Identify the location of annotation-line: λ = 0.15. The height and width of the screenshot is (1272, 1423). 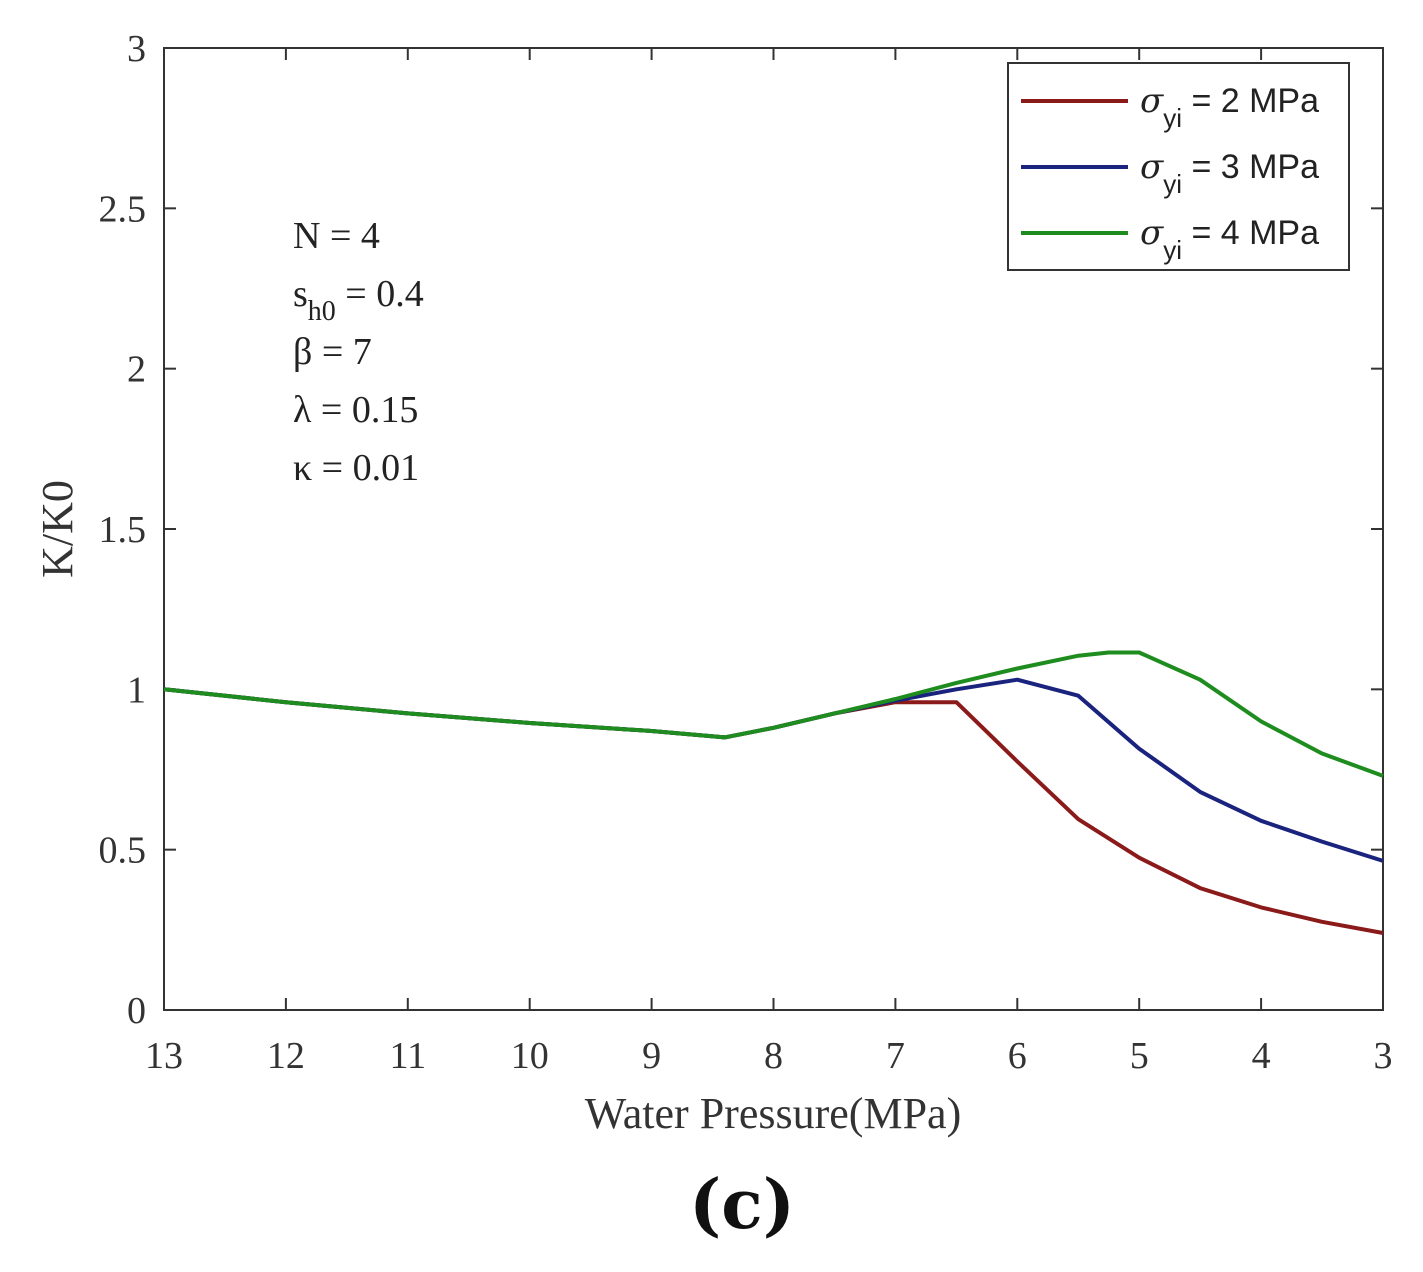
(355, 410).